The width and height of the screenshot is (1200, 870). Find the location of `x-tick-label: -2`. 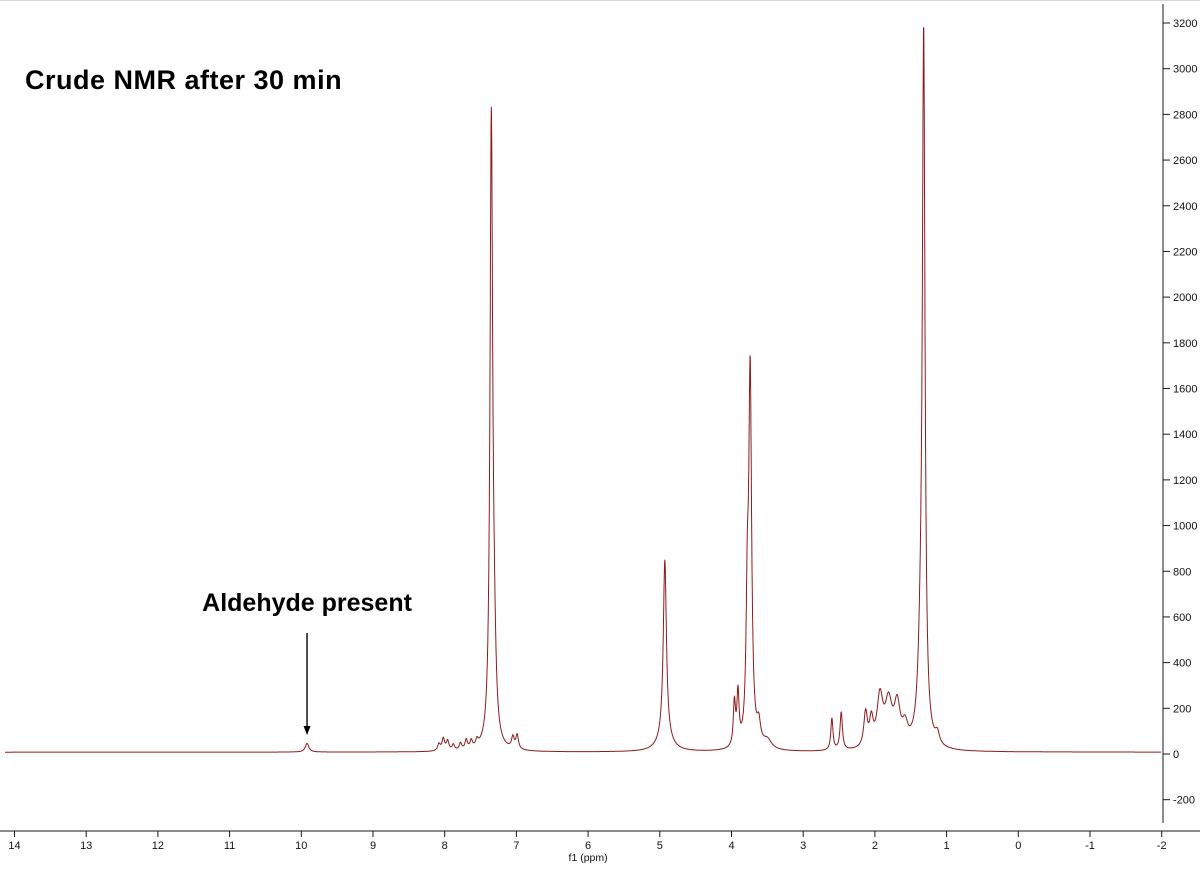

x-tick-label: -2 is located at coordinates (1162, 846).